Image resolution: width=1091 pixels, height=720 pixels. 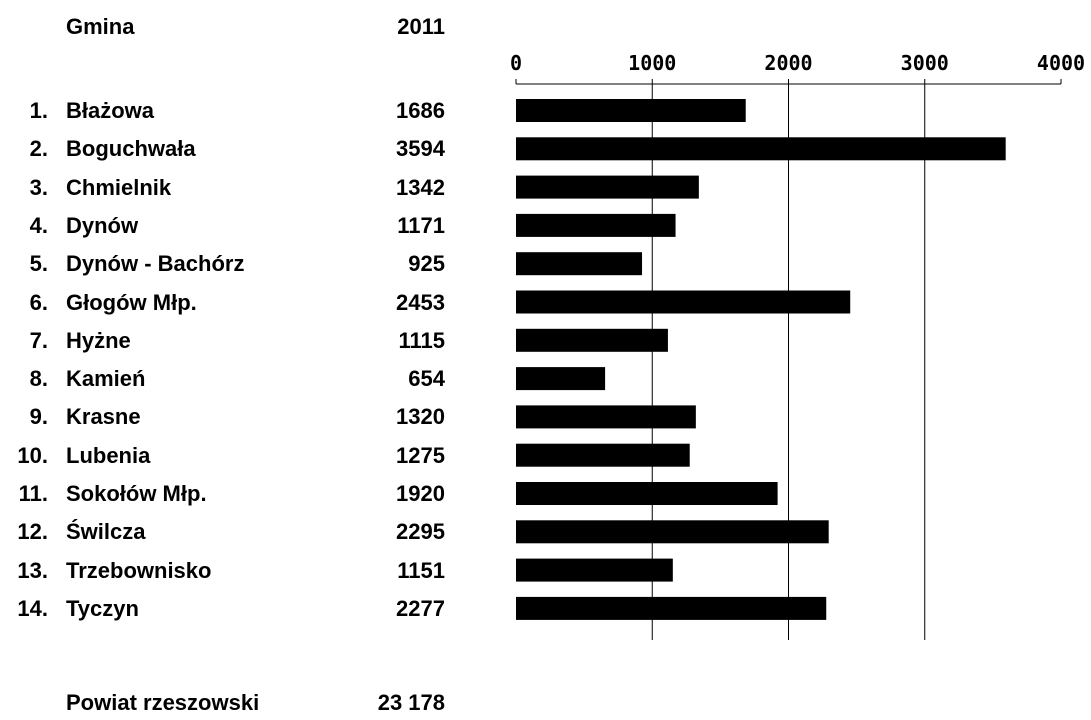 What do you see at coordinates (235, 379) in the screenshot?
I see `gmina-row: 8. Kamień 654` at bounding box center [235, 379].